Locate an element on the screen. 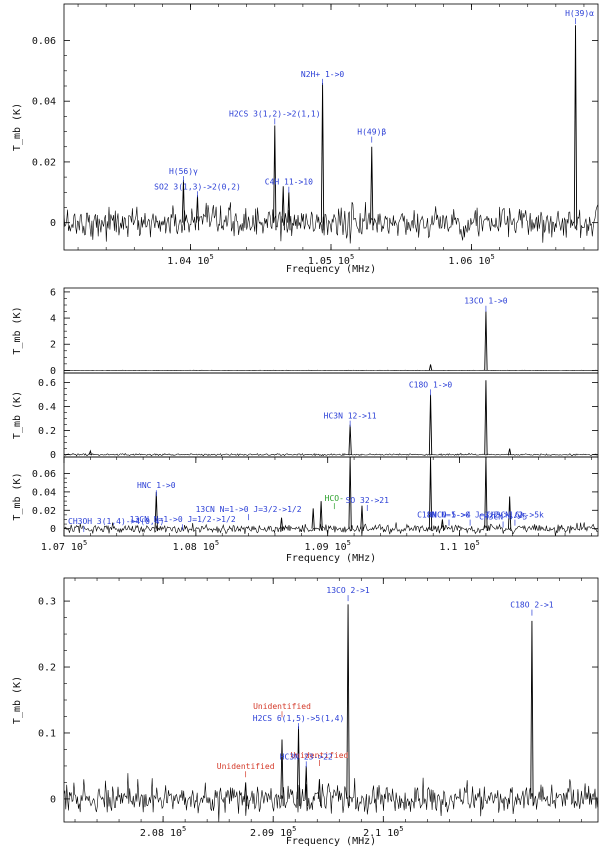  x-tick-label: 1.08 105 is located at coordinates (196, 546).